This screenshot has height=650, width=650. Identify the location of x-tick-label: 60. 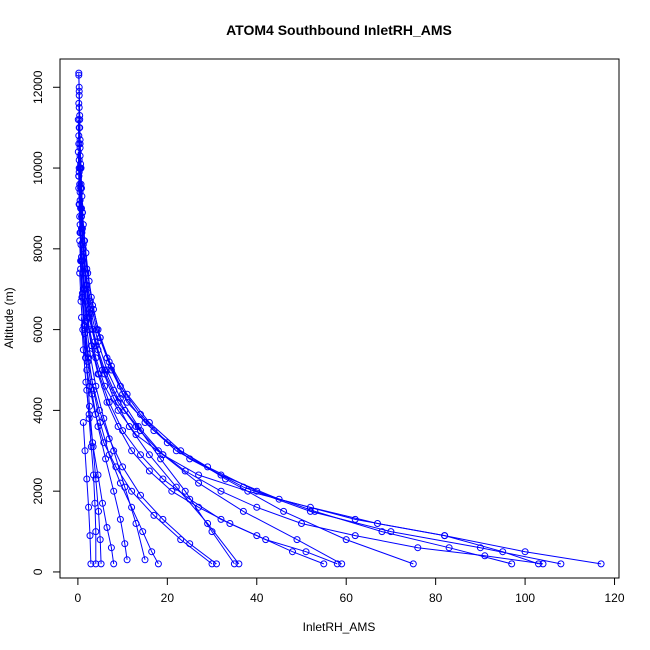
(347, 598).